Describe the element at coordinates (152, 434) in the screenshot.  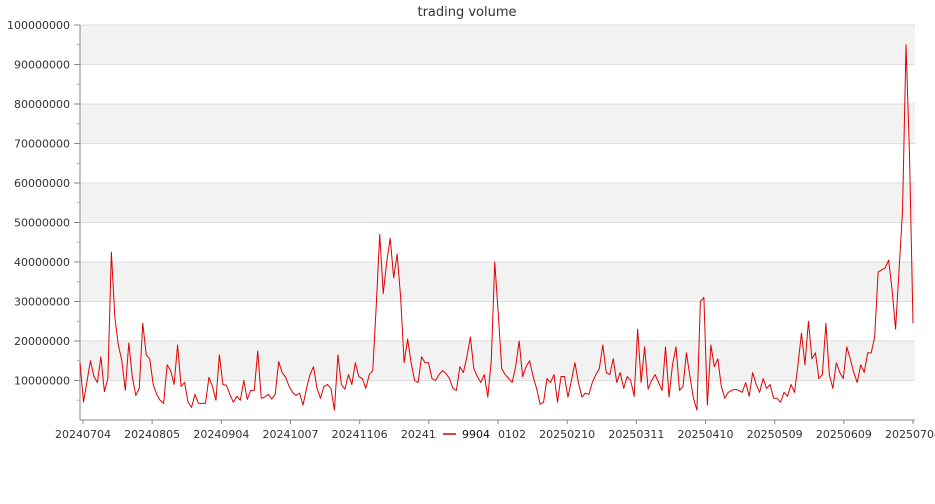
I see `x-tick-label: 20240805` at that location.